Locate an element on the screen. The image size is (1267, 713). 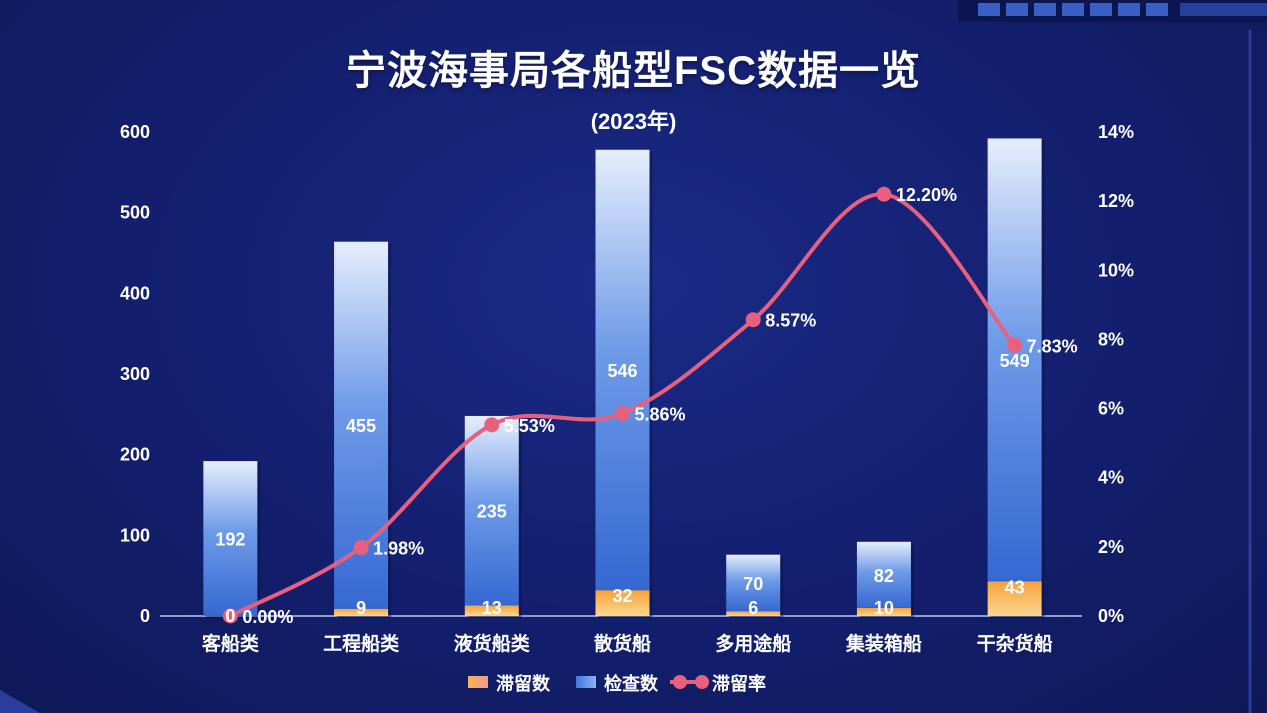
right-y-axis: 0% 2% 4% 6% 8% 10% 12% 14% is located at coordinates (1116, 374).